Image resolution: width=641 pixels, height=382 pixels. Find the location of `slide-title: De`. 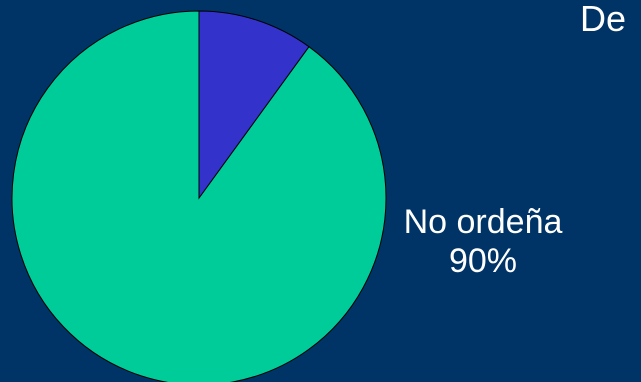

slide-title: De is located at coordinates (603, 19).